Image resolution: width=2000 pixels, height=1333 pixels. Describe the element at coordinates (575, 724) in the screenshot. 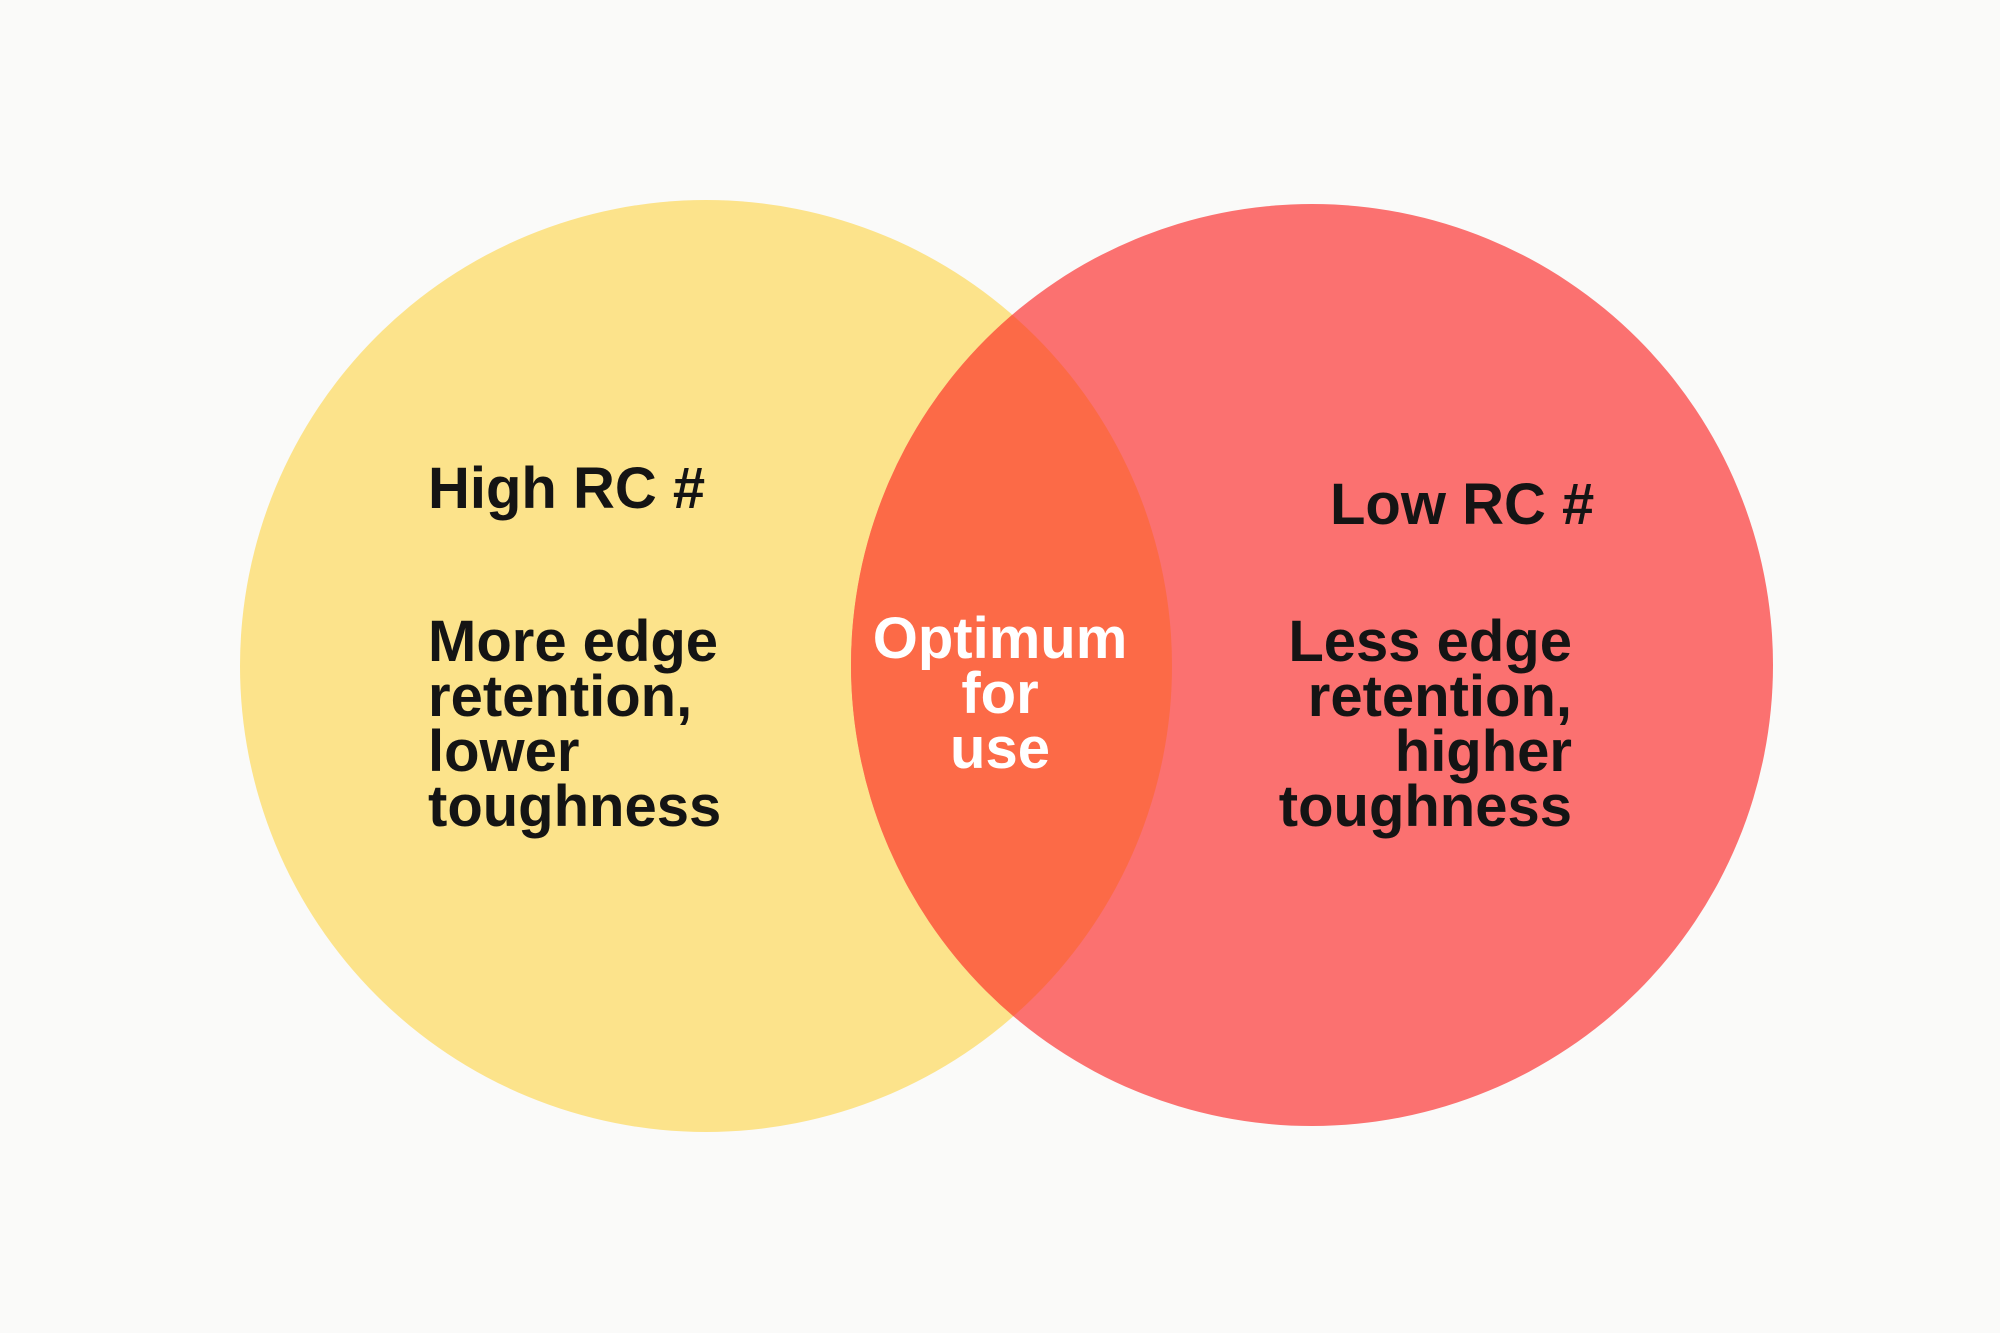

I see `left-circle-description: More edge retention, lower toughness` at that location.